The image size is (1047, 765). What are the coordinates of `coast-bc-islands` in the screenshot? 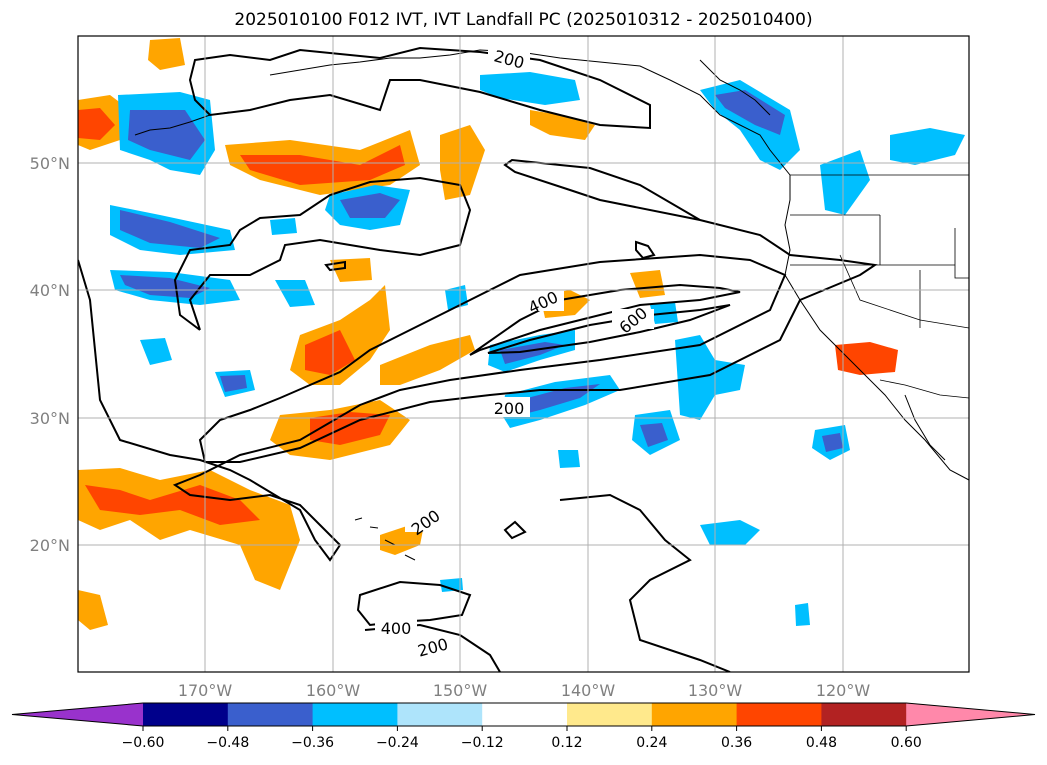 It's located at (735, 87).